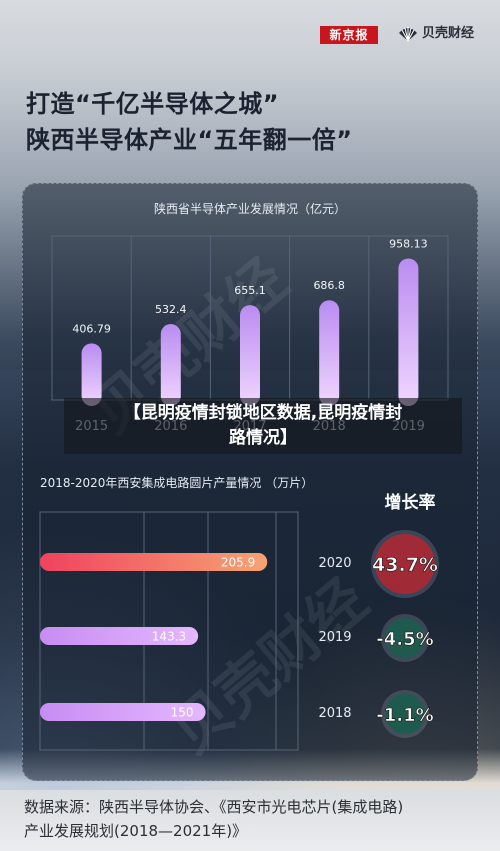  Describe the element at coordinates (169, 637) in the screenshot. I see `chart2-value-label-2019: 143.3` at that location.